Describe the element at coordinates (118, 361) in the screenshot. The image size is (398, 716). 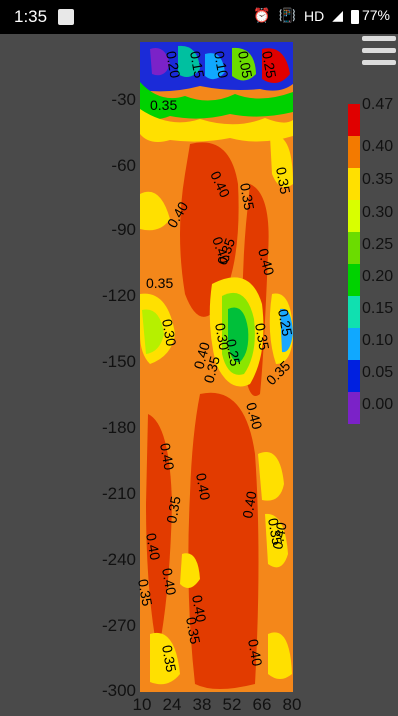
I see `y-tick: -150` at that location.